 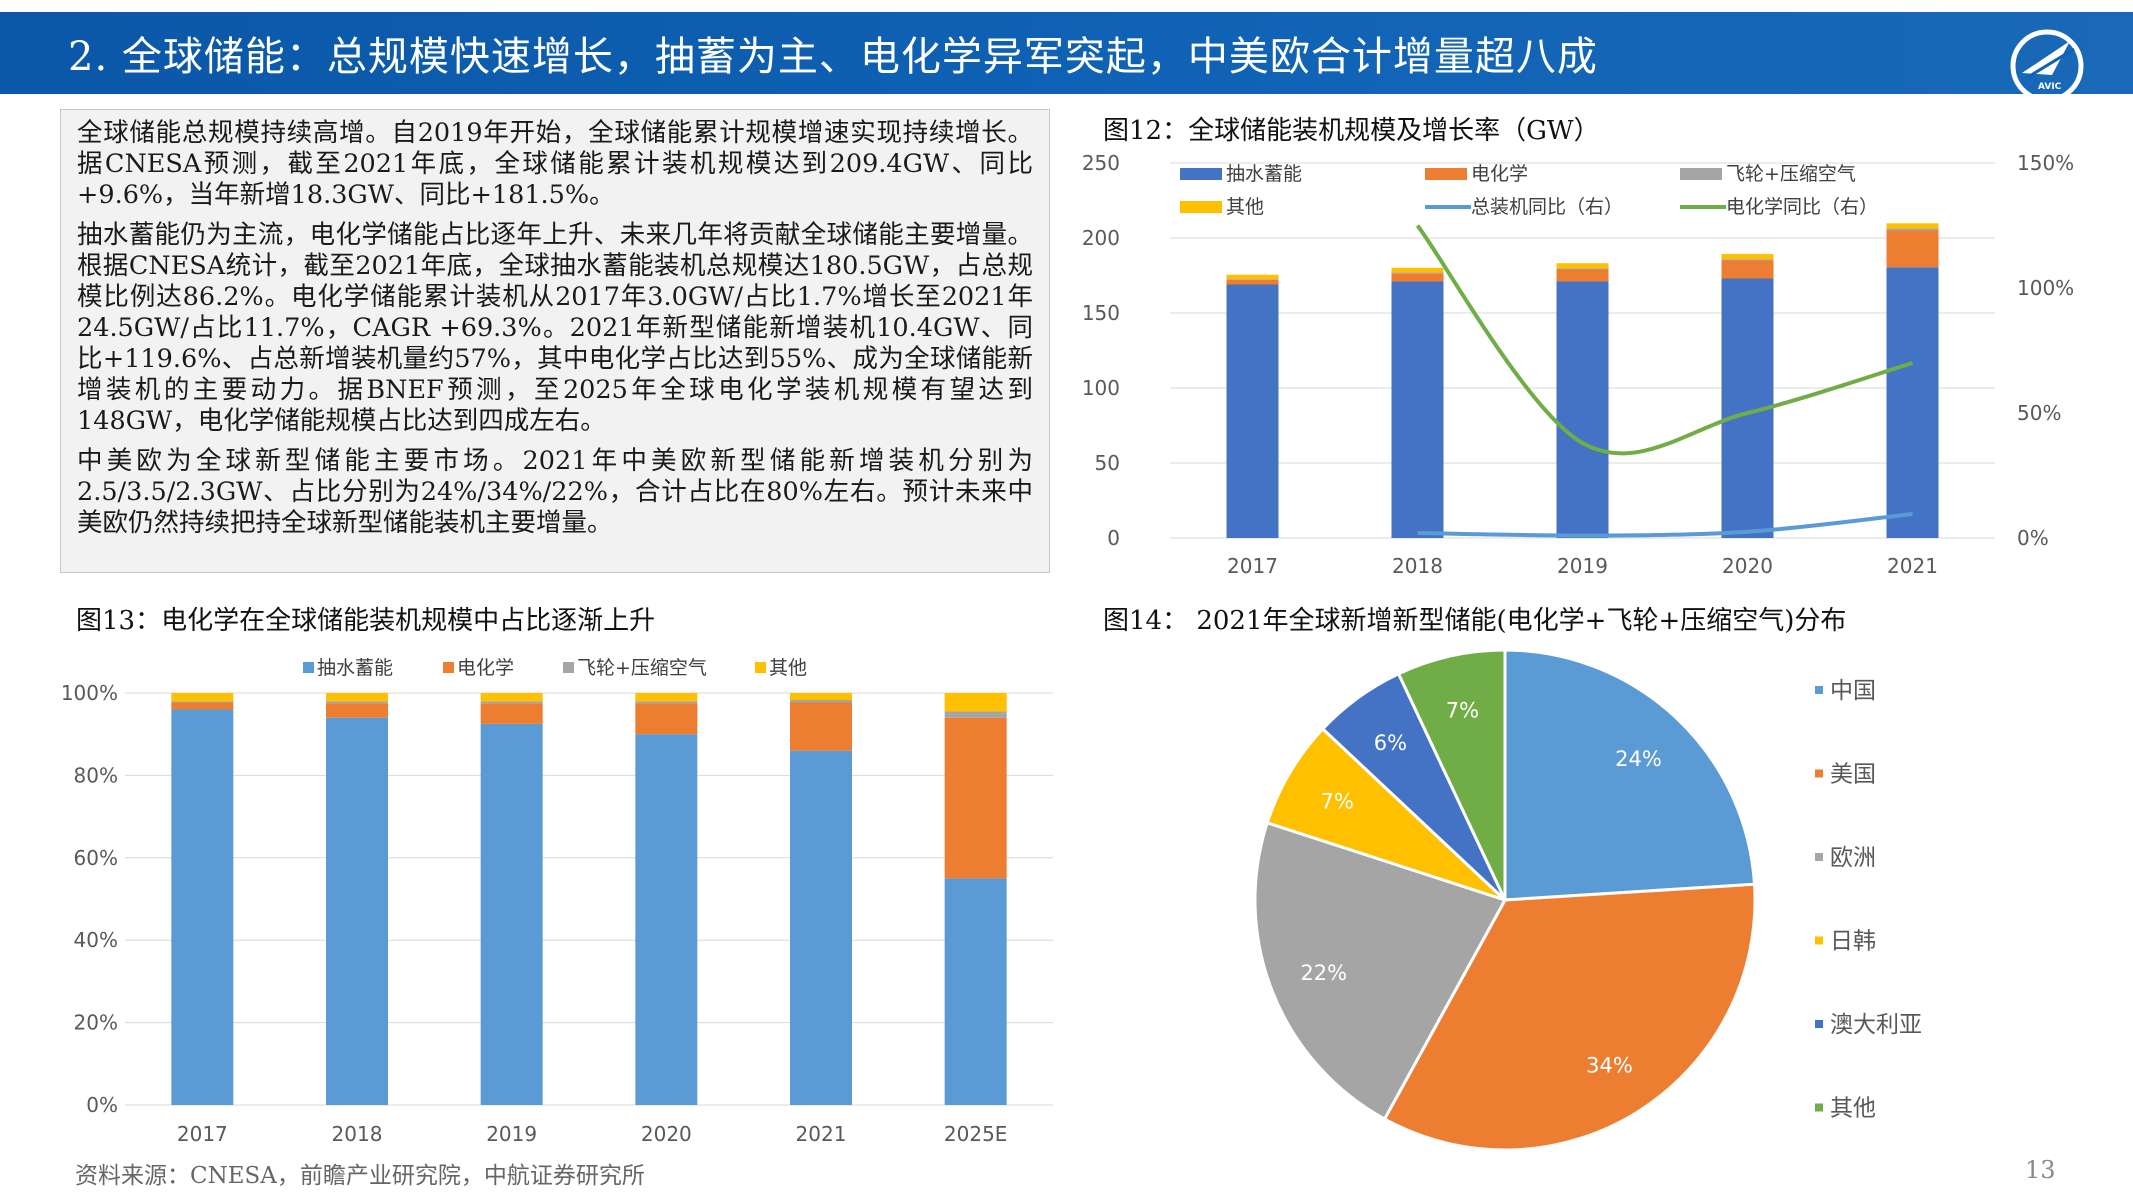 I want to click on legend-label: 澳大利亚, so click(x=1876, y=1025).